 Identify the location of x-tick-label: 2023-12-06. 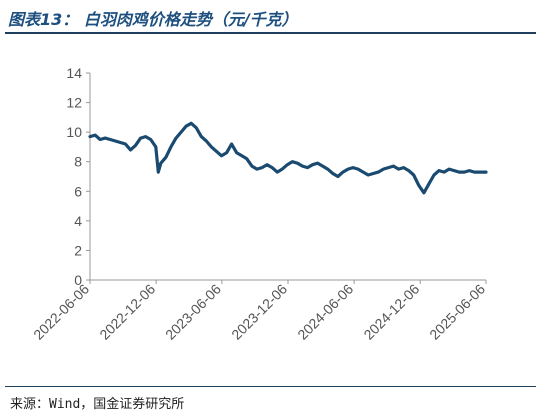
(259, 312).